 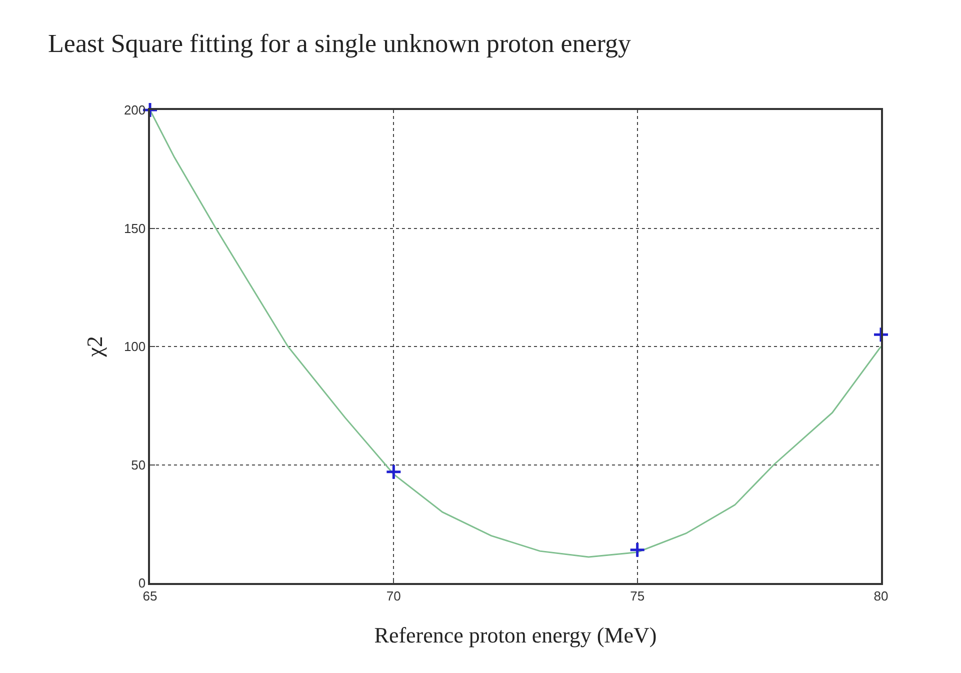 What do you see at coordinates (881, 596) in the screenshot?
I see `x-tick-label: 80` at bounding box center [881, 596].